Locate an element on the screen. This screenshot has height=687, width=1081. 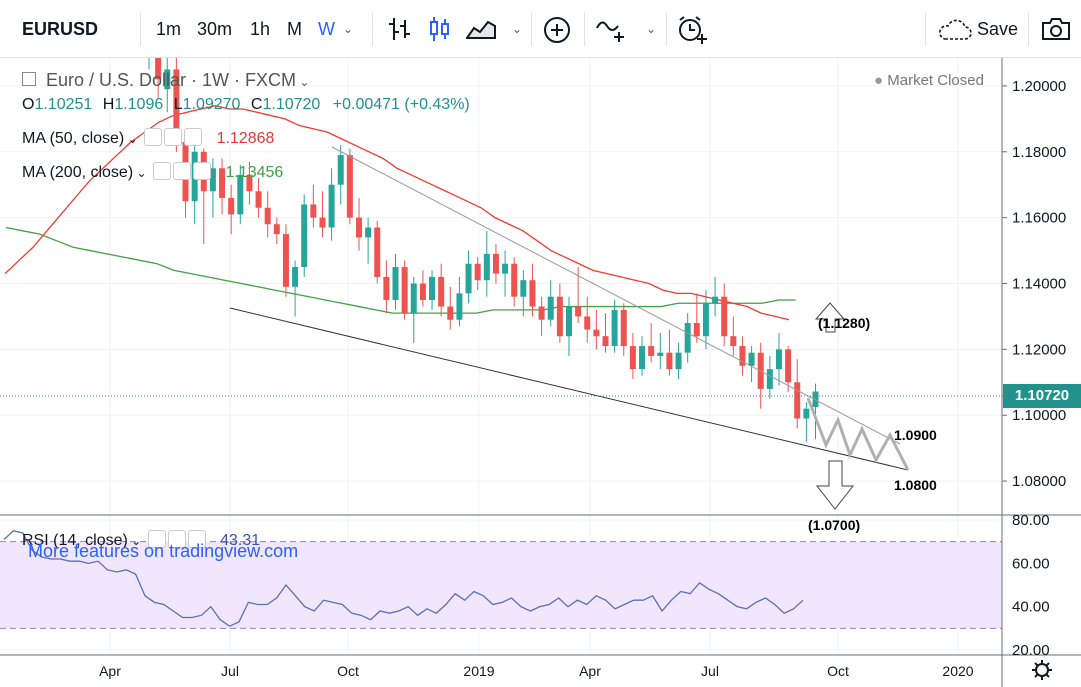
rsi-band-fill is located at coordinates (501, 585).